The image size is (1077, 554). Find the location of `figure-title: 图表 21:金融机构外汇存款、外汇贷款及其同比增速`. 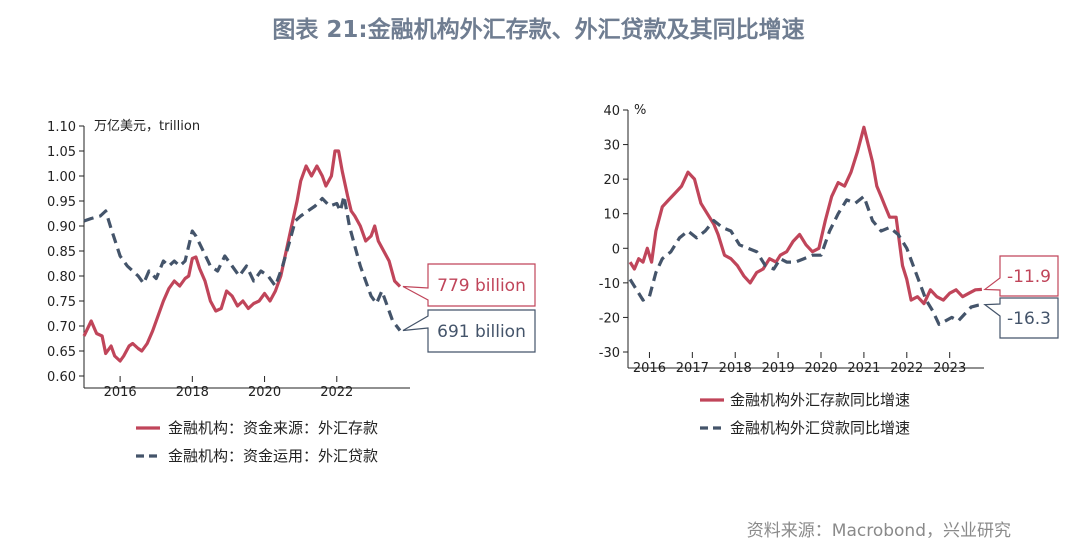

figure-title: 图表 21:金融机构外汇存款、外汇贷款及其同比增速 is located at coordinates (538, 30).